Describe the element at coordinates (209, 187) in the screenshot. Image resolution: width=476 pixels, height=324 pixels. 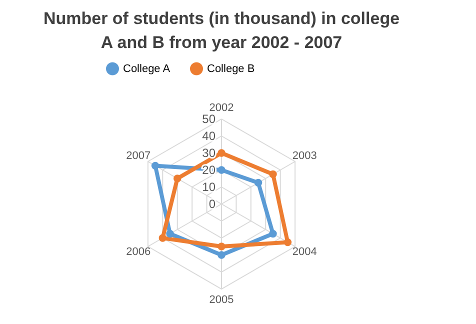
I see `y-tick-label: 10` at that location.